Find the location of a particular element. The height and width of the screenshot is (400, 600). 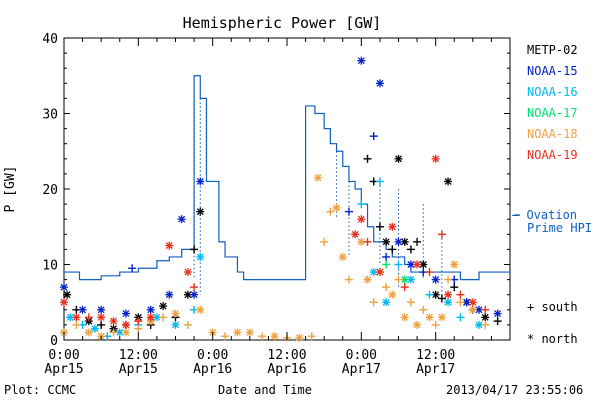

footer-plot-credit: Plot: CCMC is located at coordinates (40, 390).